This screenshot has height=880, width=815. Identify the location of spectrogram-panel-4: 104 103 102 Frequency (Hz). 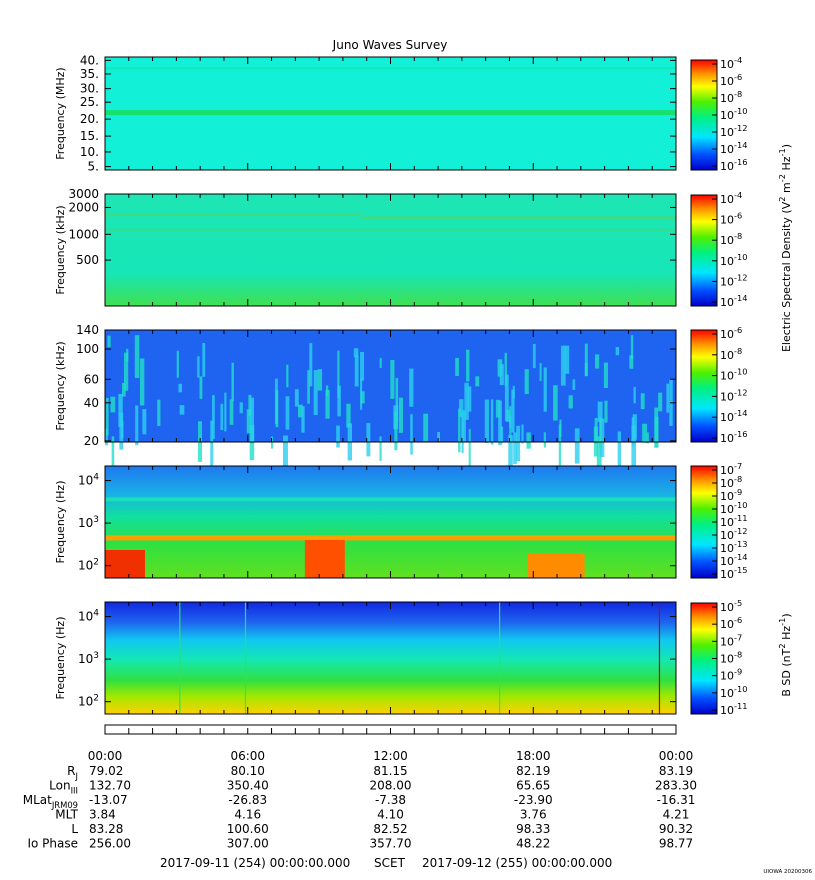
(365, 522).